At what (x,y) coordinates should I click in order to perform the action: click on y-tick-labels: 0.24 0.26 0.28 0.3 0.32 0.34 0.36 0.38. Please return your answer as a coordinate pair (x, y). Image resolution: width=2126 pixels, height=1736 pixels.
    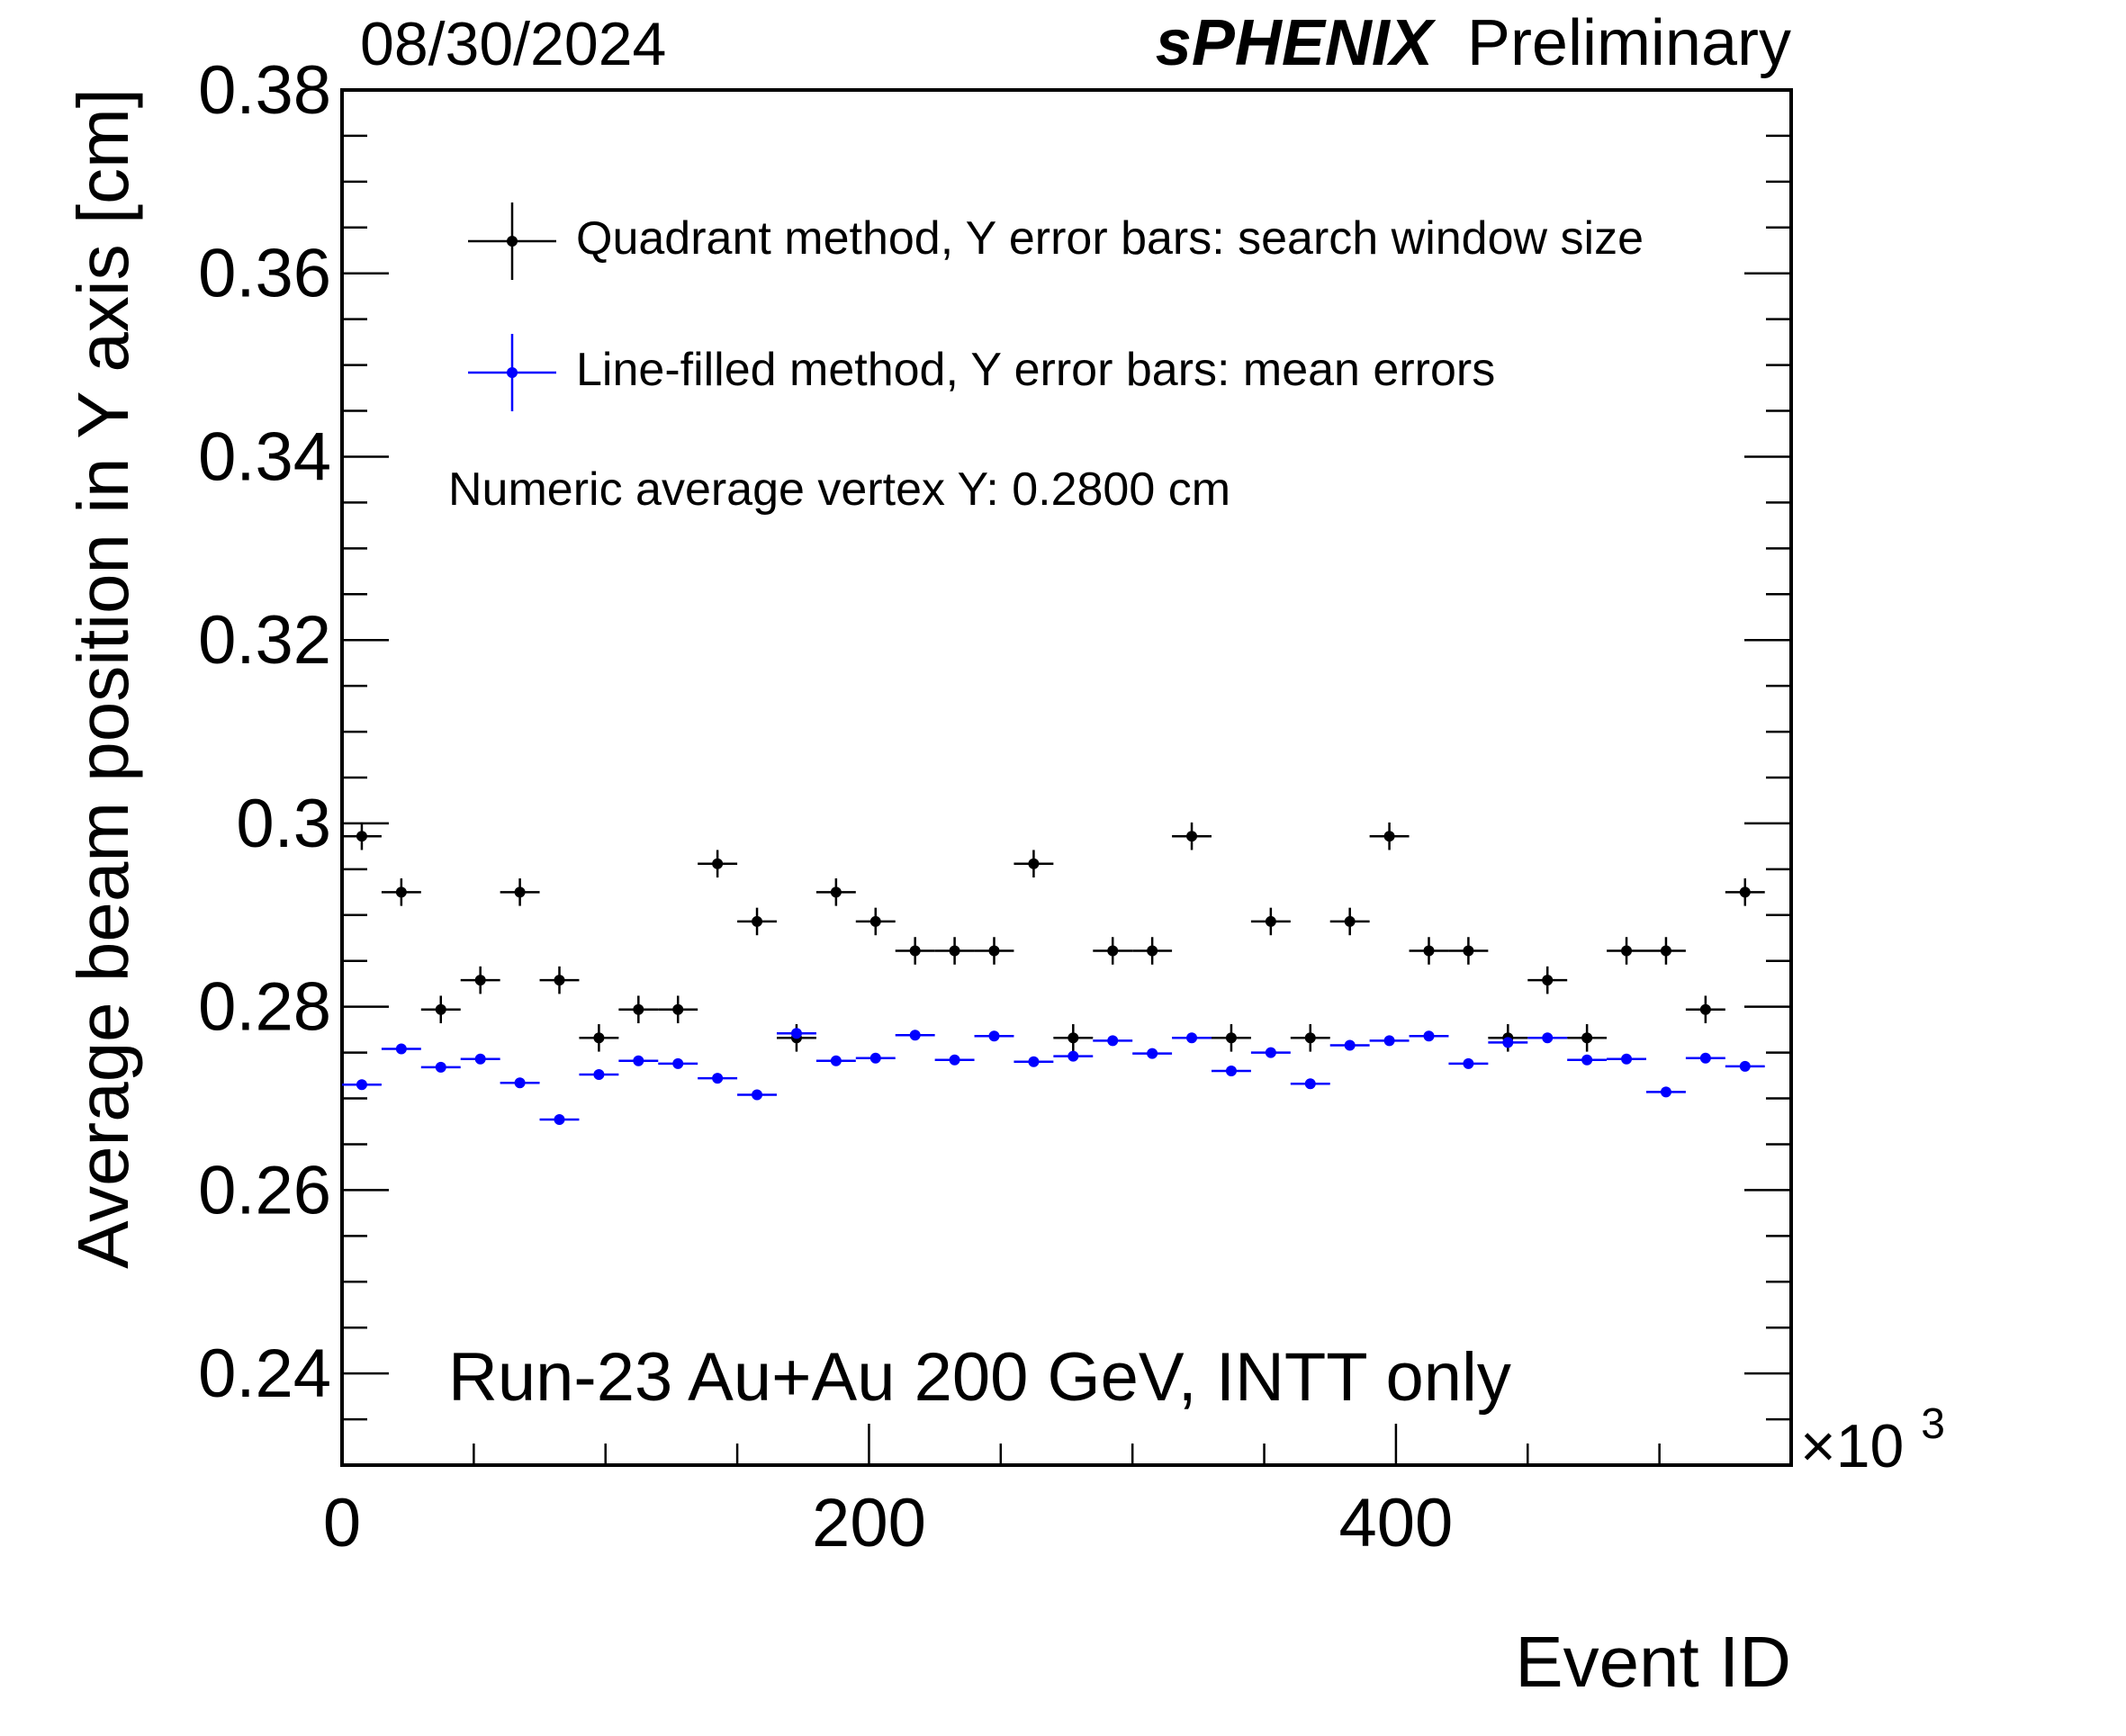
    Looking at the image, I should click on (264, 732).